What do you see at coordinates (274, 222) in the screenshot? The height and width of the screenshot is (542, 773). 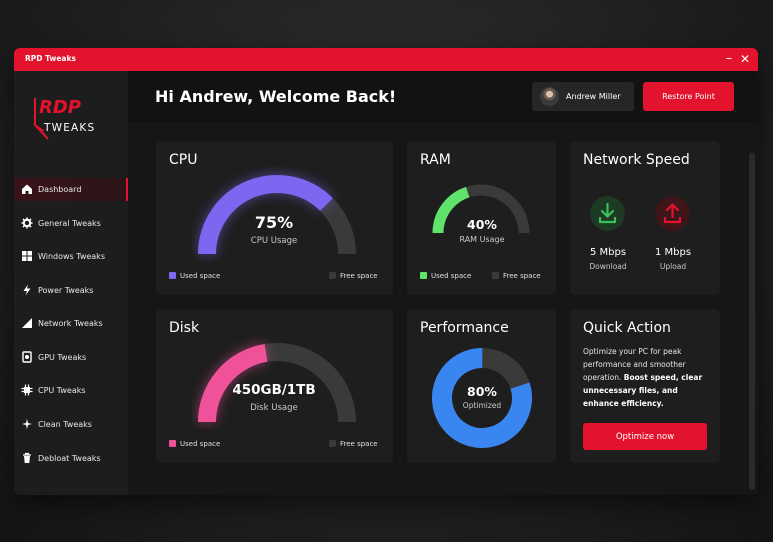 I see `cpu-value: 75%` at bounding box center [274, 222].